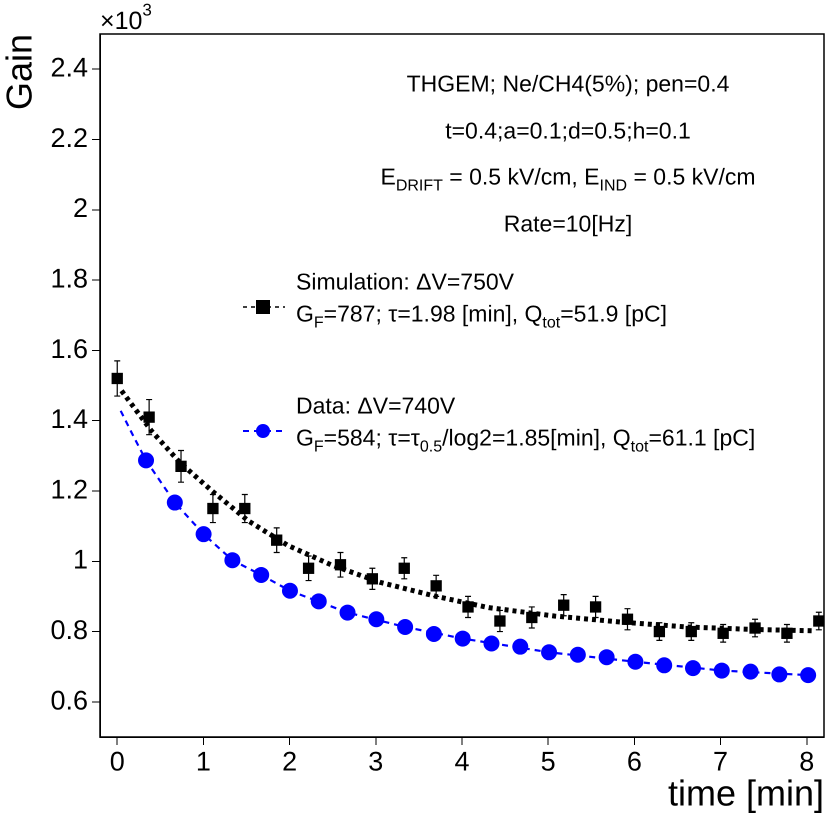  I want to click on annotation: t=0.4;a=0.1;d=0.5;h=0.1, so click(568, 130).